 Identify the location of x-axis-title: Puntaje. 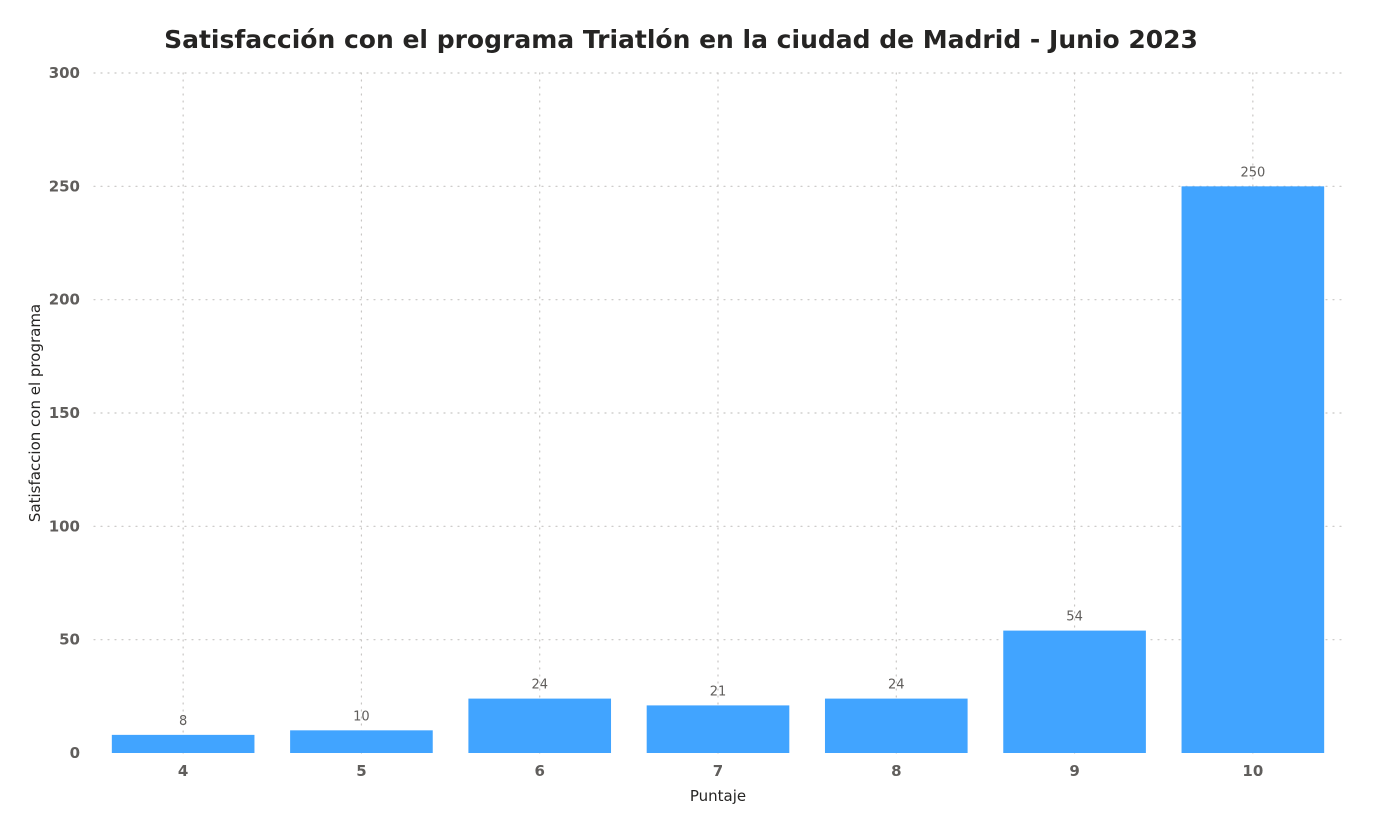
(718, 796).